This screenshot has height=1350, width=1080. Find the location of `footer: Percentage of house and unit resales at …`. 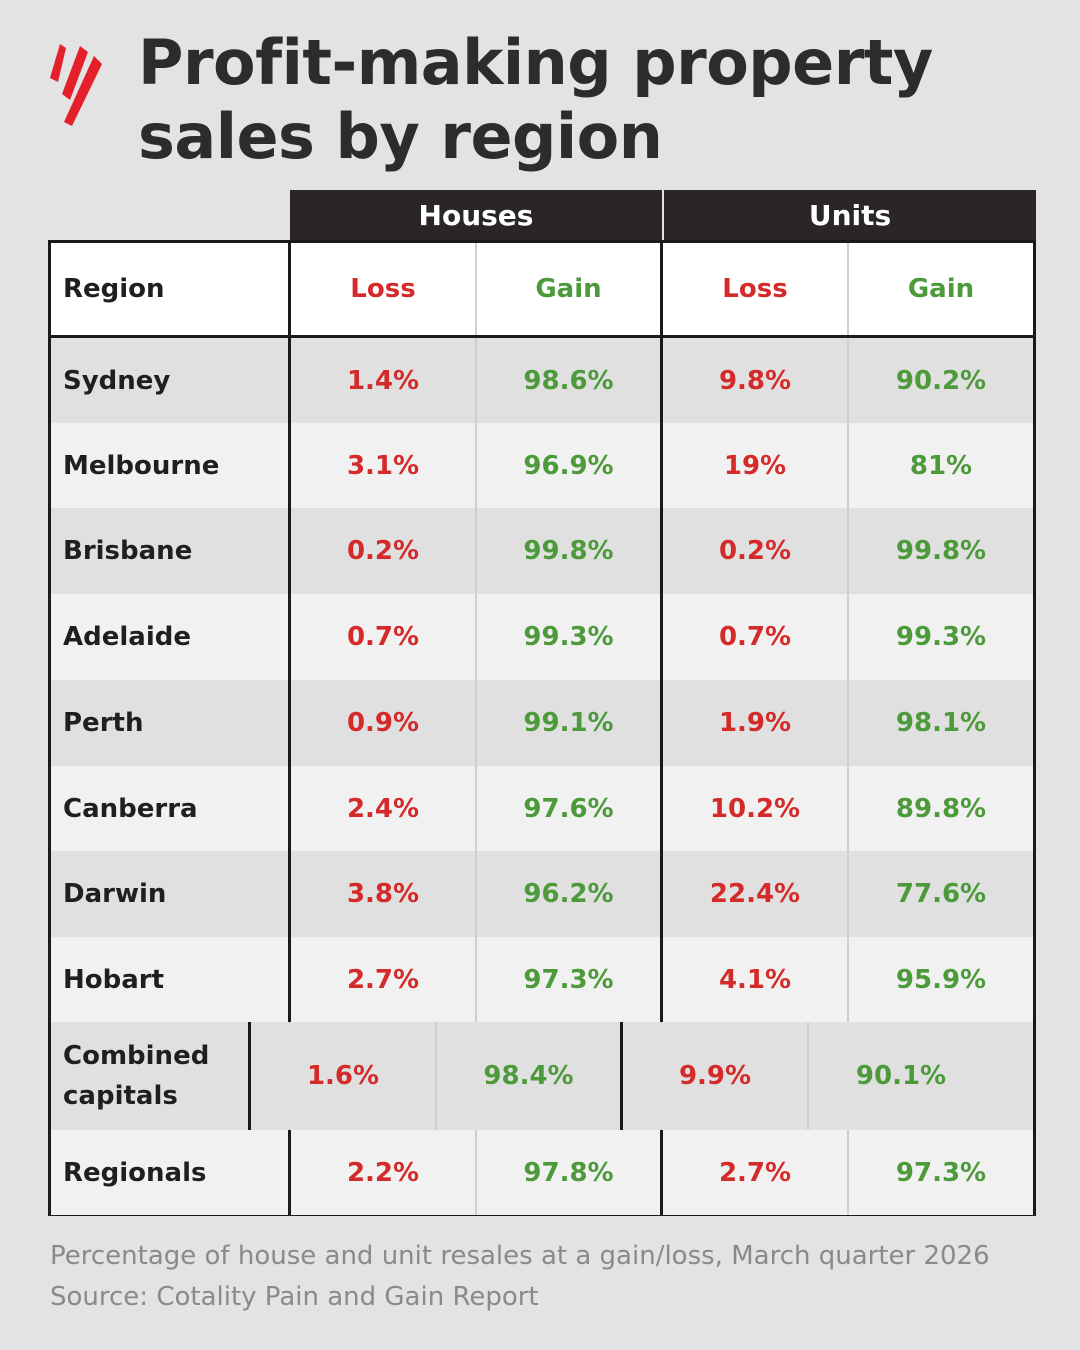

footer: Percentage of house and unit resales at … is located at coordinates (550, 1277).